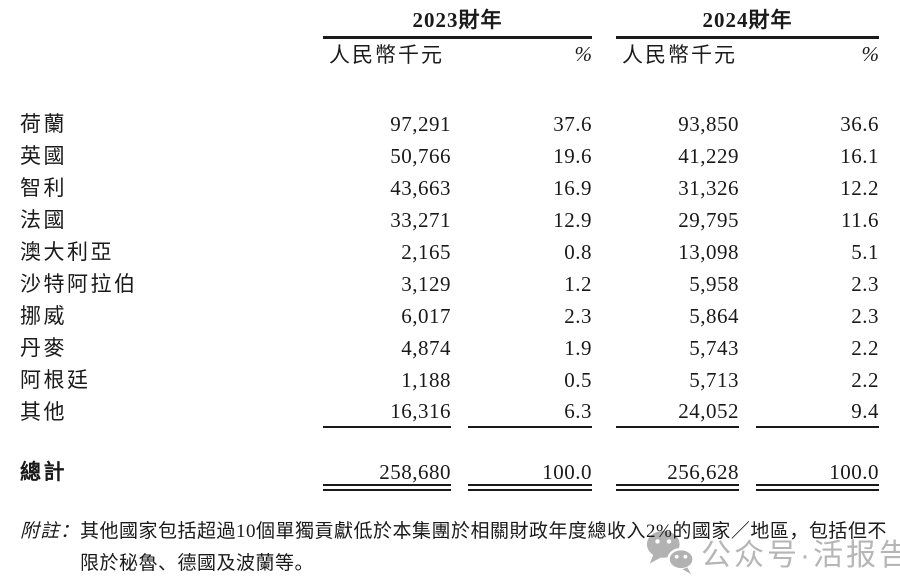 The height and width of the screenshot is (583, 900). What do you see at coordinates (530, 475) in the screenshot?
I see `total-percent-2023: 100.0` at bounding box center [530, 475].